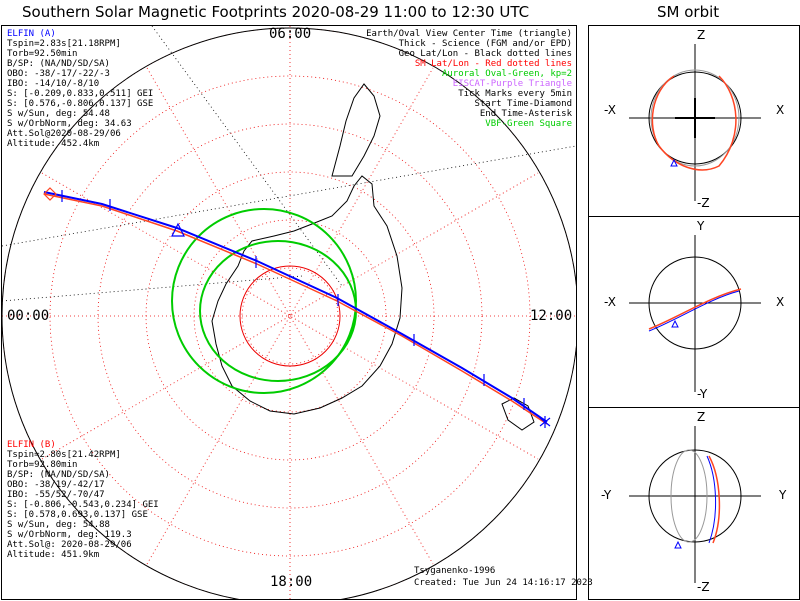 This screenshot has width=800, height=601. What do you see at coordinates (780, 302) in the screenshot?
I see `orbit2-right-label: X` at bounding box center [780, 302].